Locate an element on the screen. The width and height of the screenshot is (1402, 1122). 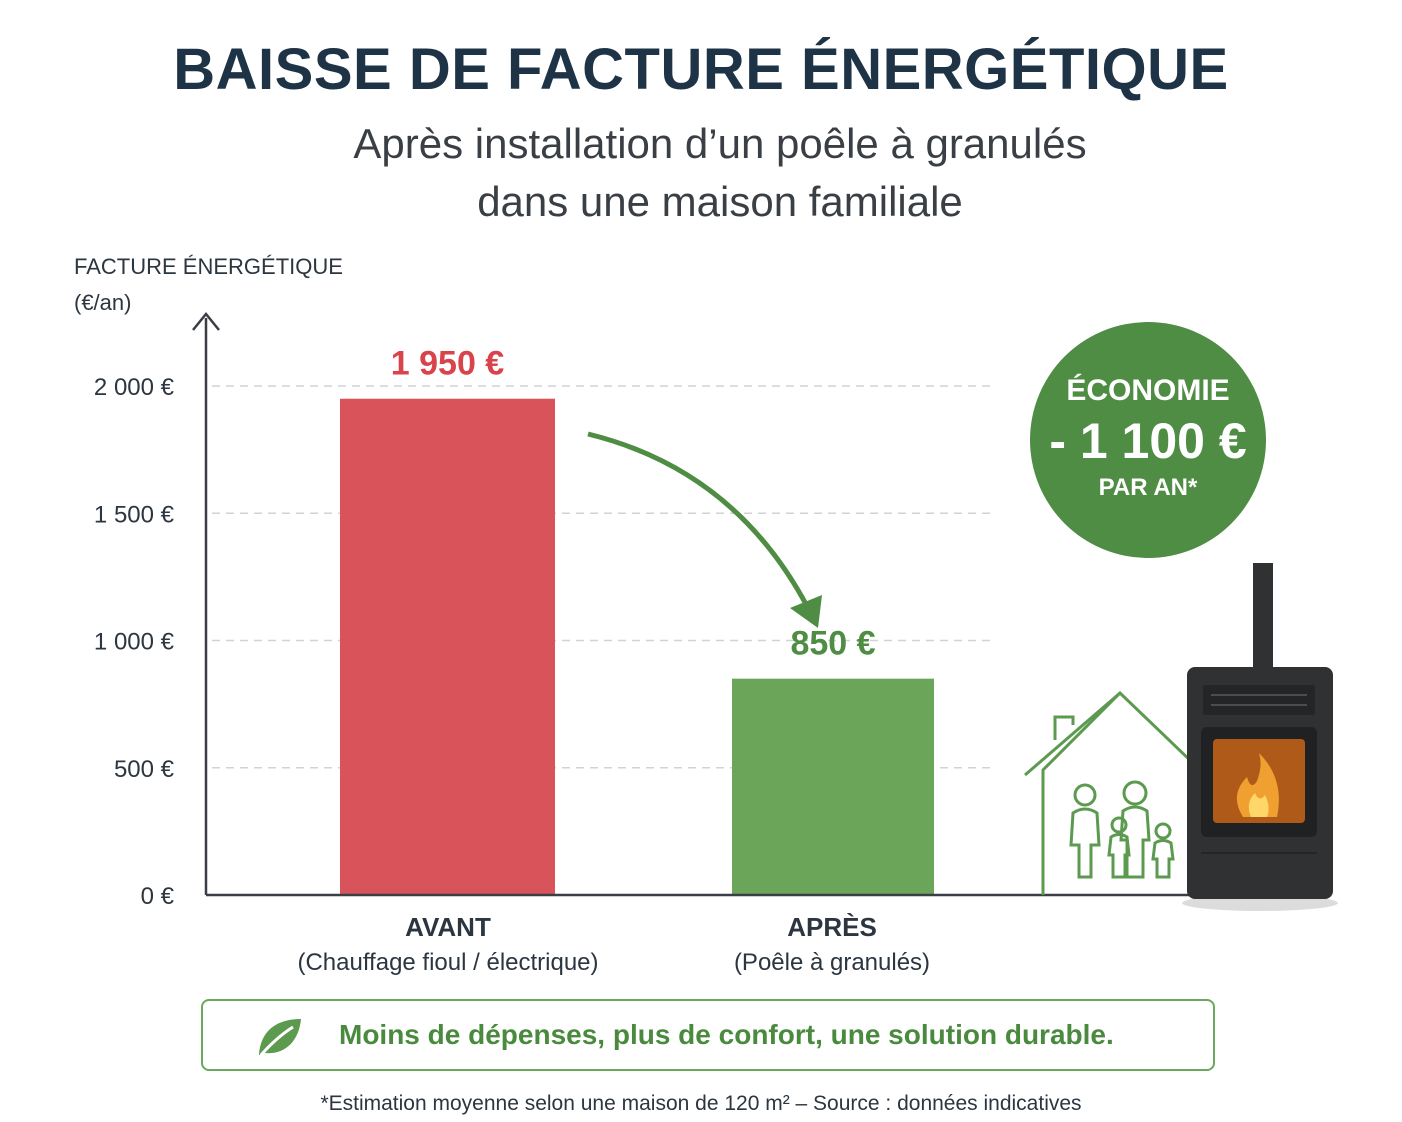
house-family-stove-illustration is located at coordinates (1181, 737).